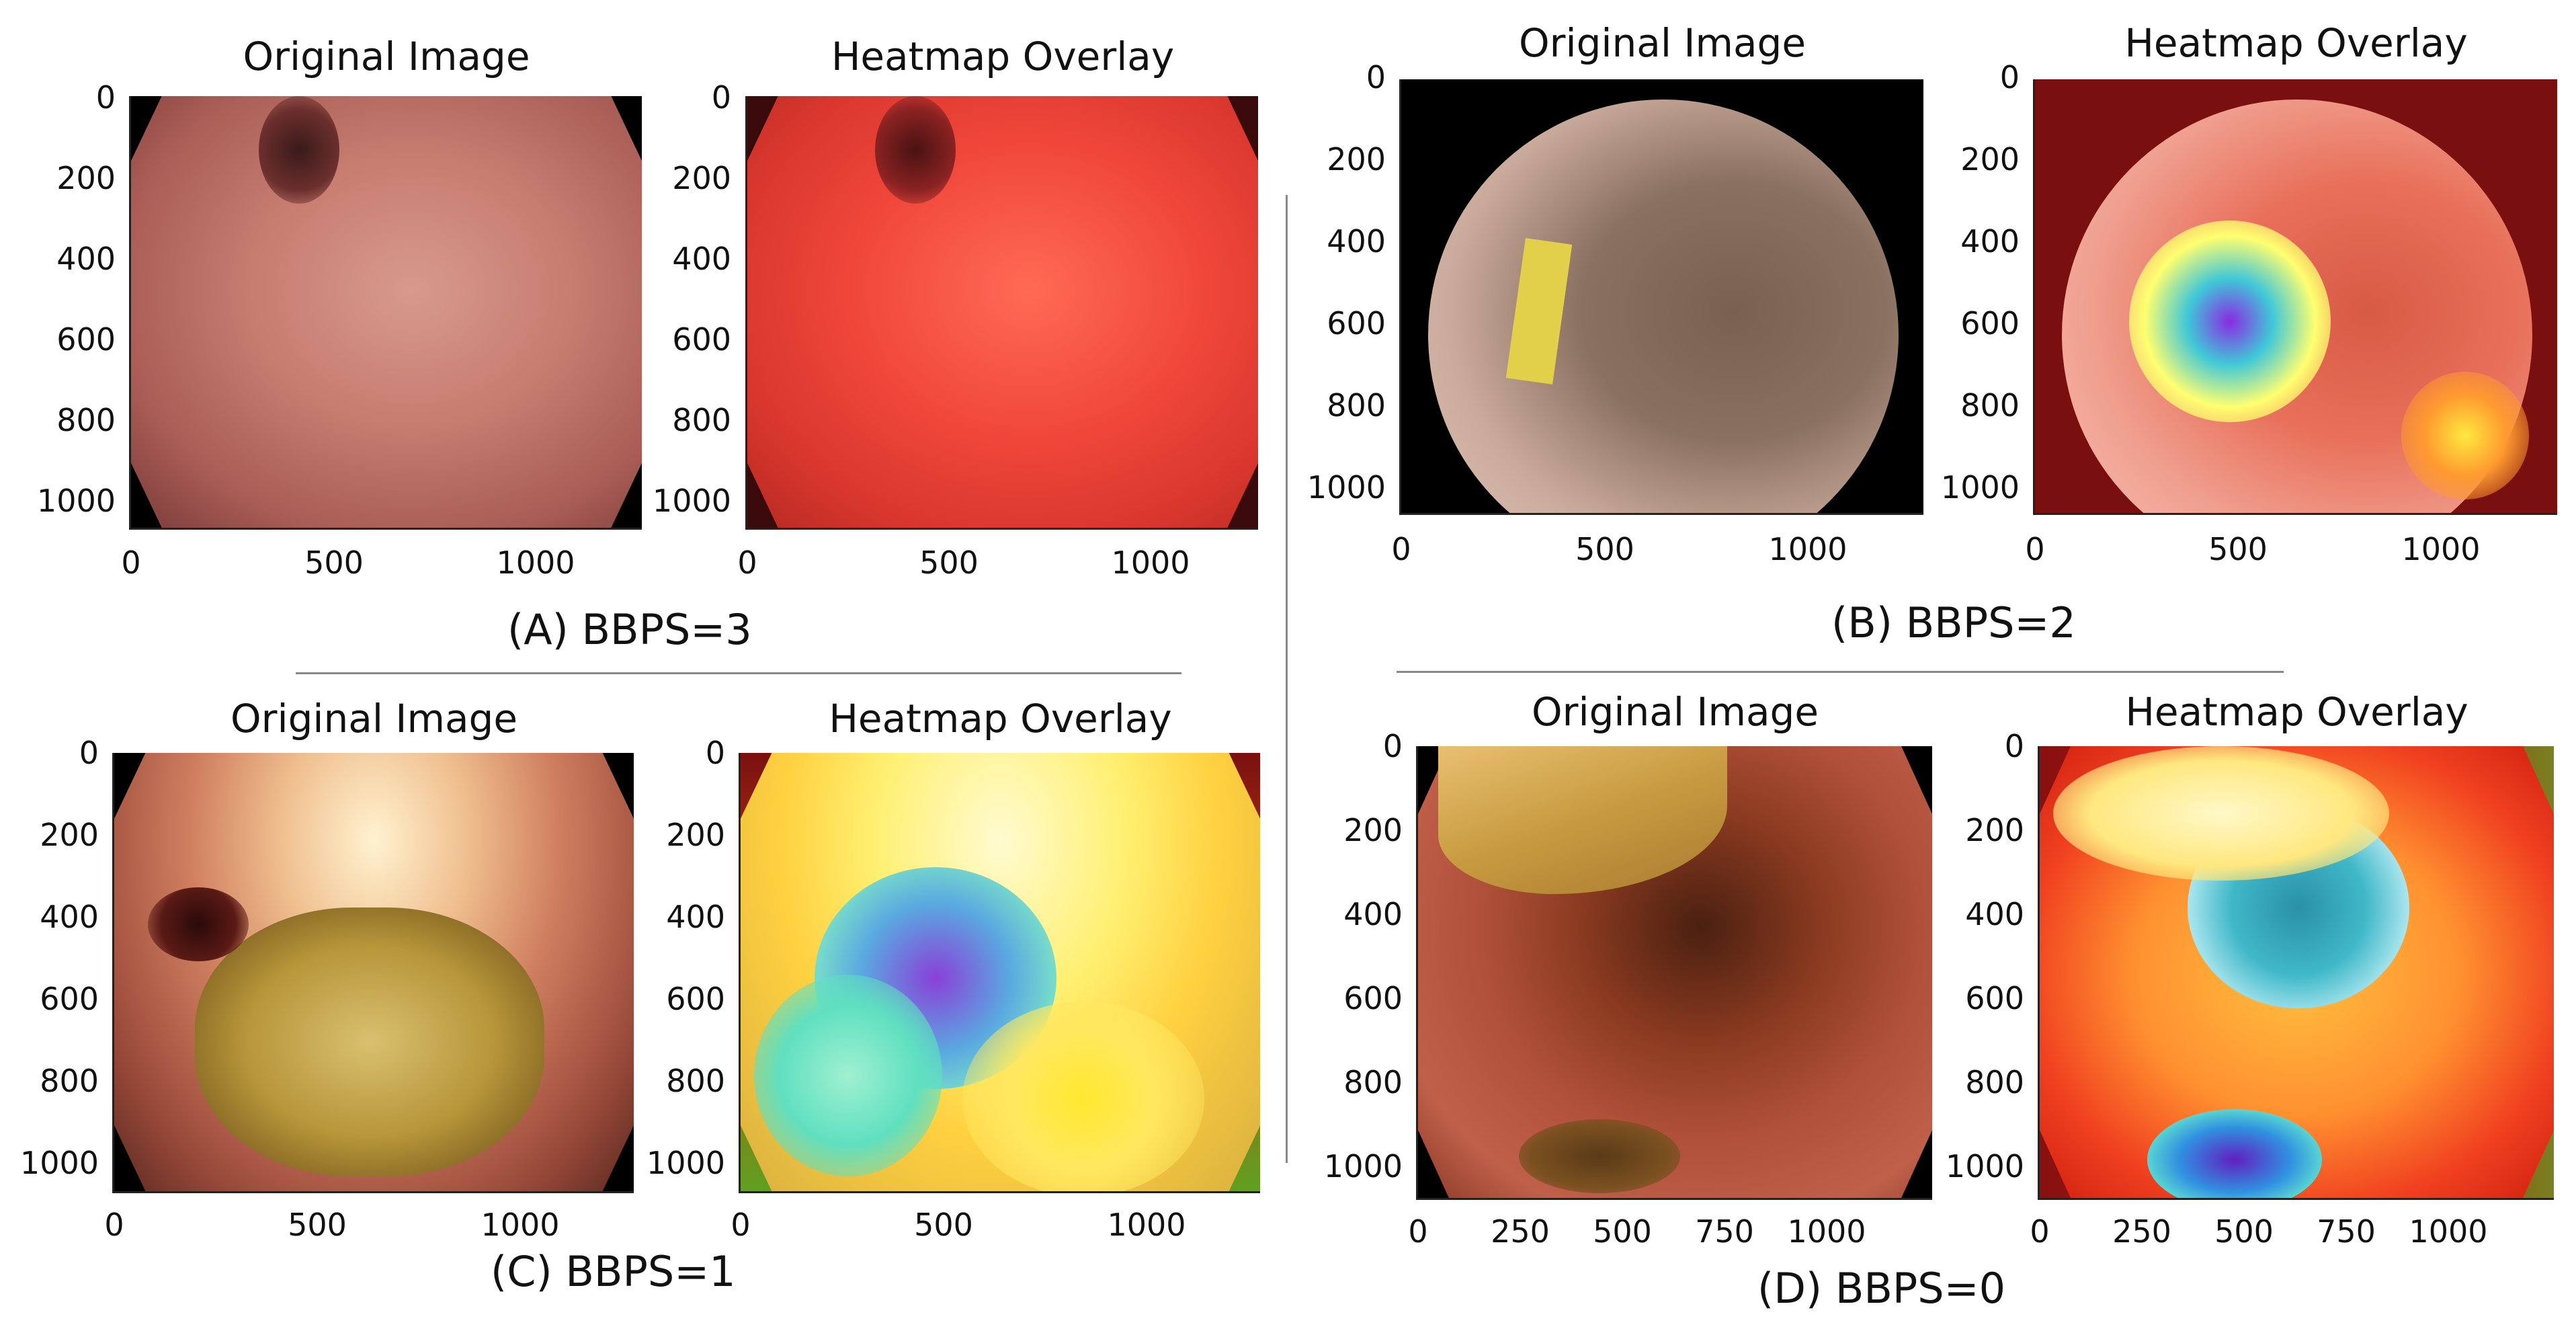 Image resolution: width=2576 pixels, height=1329 pixels. Describe the element at coordinates (2296, 43) in the screenshot. I see `panel-b-heatmap-title: Heatmap Overlay` at that location.